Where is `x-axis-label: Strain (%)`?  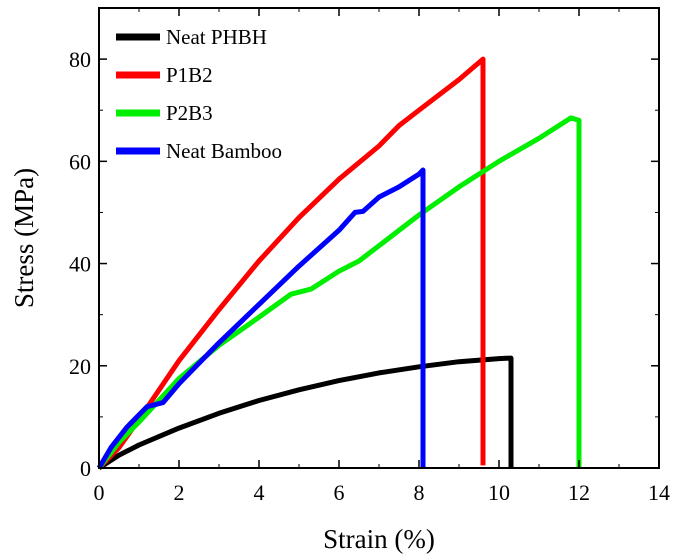 x-axis-label: Strain (%) is located at coordinates (379, 539).